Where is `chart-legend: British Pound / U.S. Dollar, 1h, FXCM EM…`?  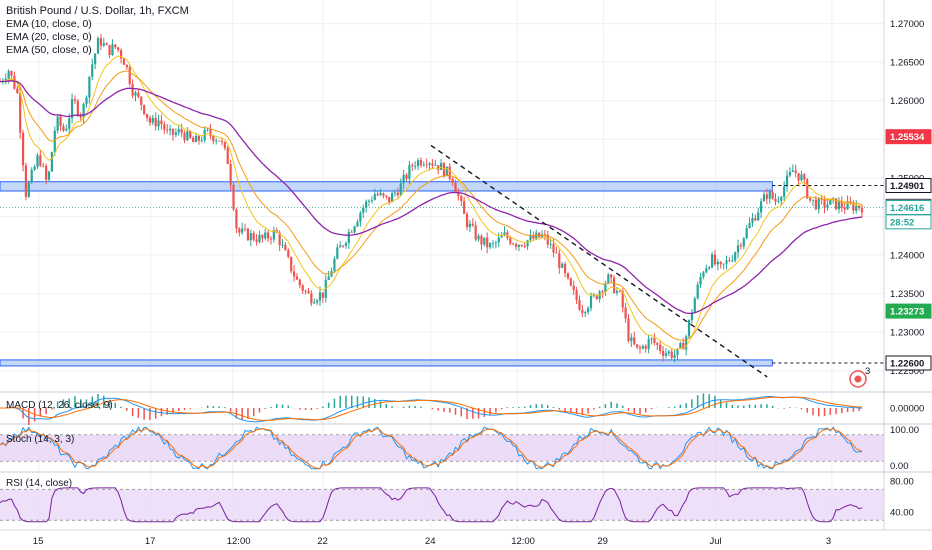
chart-legend: British Pound / U.S. Dollar, 1h, FXCM EM… is located at coordinates (97, 31).